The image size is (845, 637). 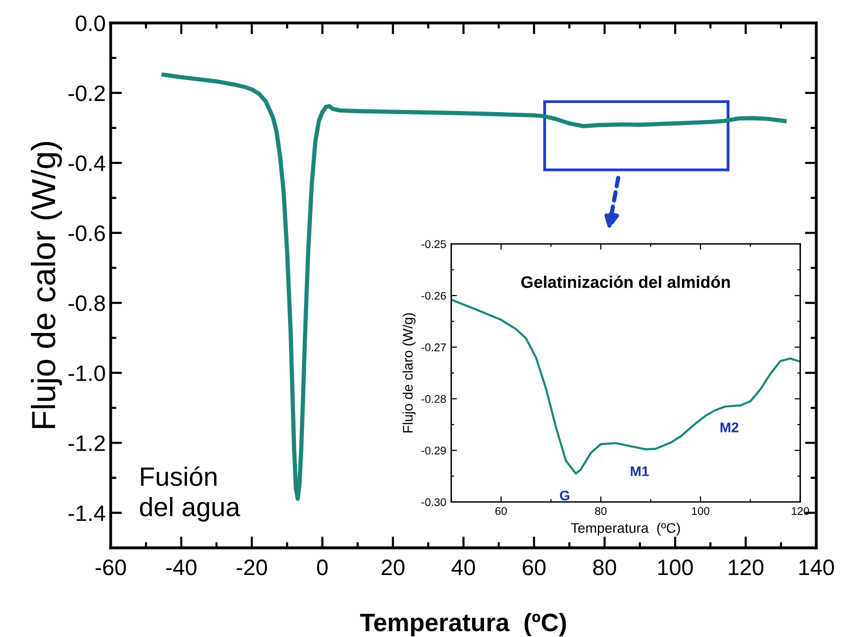 What do you see at coordinates (86, 303) in the screenshot?
I see `y-tick-label: -0.8` at bounding box center [86, 303].